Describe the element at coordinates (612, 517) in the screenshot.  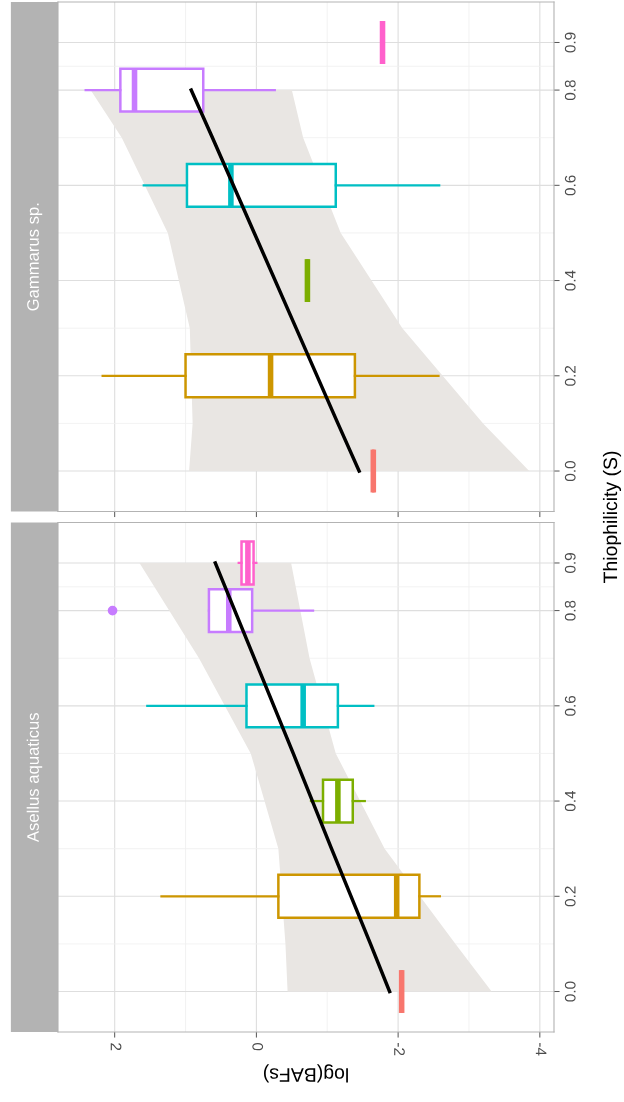
I see `y-axis-title: Thiophilicity (S)` at that location.